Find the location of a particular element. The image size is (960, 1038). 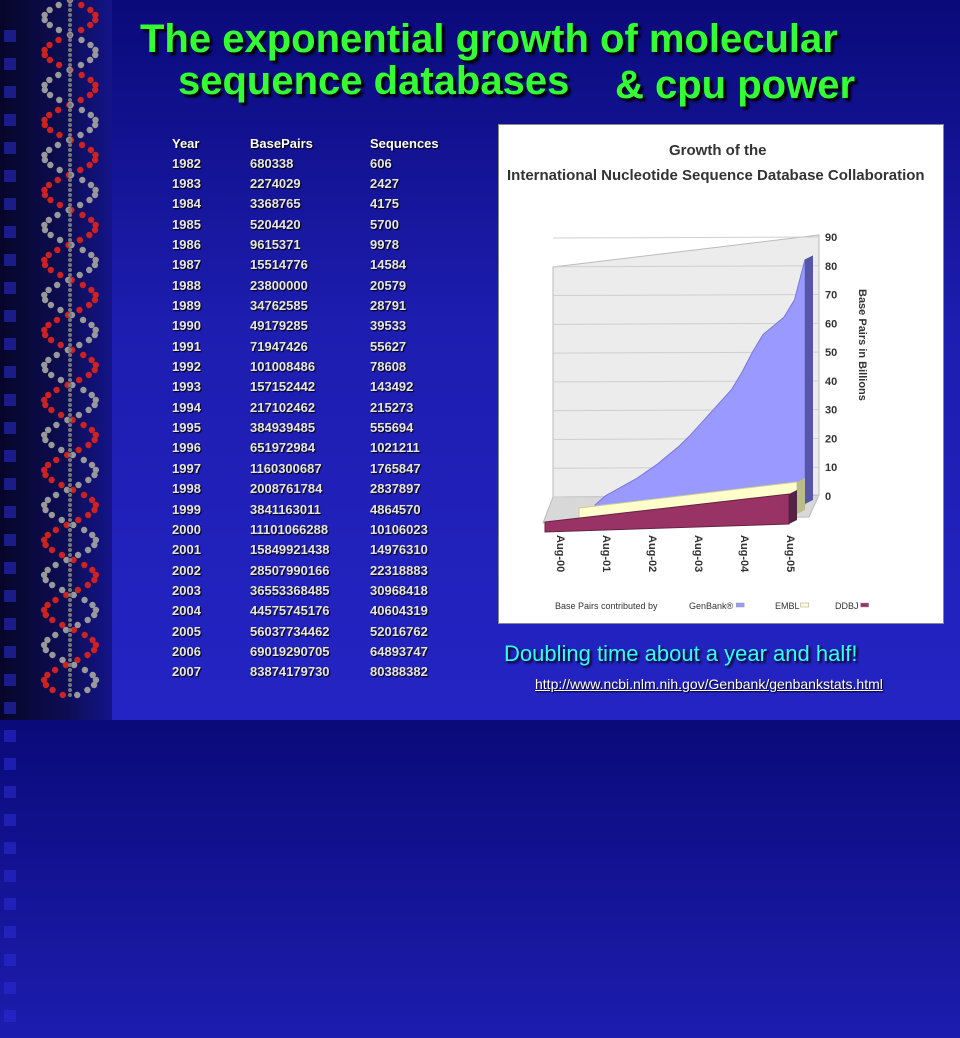

cell-basepairs: 9615371 is located at coordinates (275, 245).